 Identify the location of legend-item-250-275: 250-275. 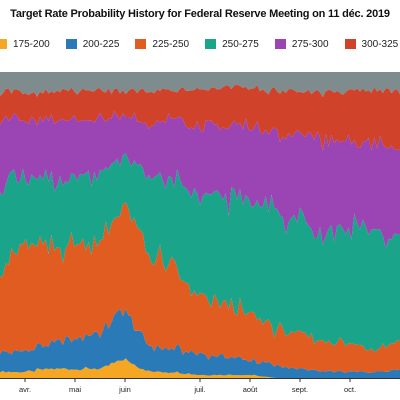
(232, 44).